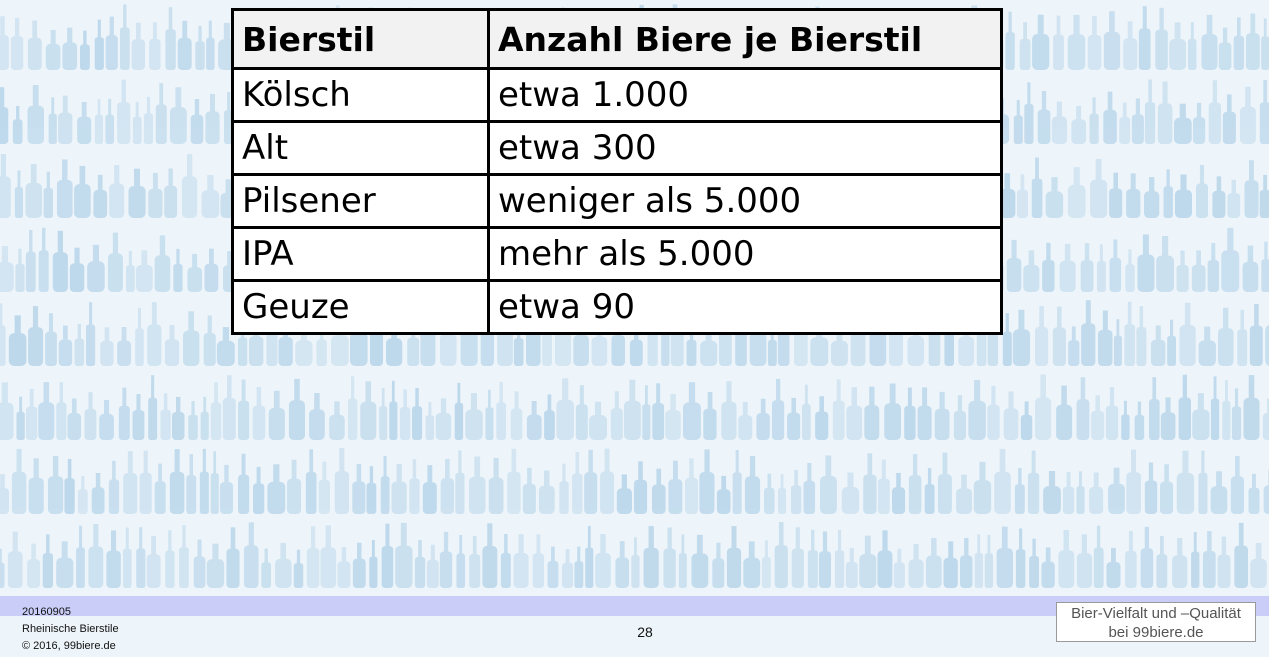 Image resolution: width=1269 pixels, height=657 pixels. I want to click on row-beer-count: etwa 90, so click(745, 307).